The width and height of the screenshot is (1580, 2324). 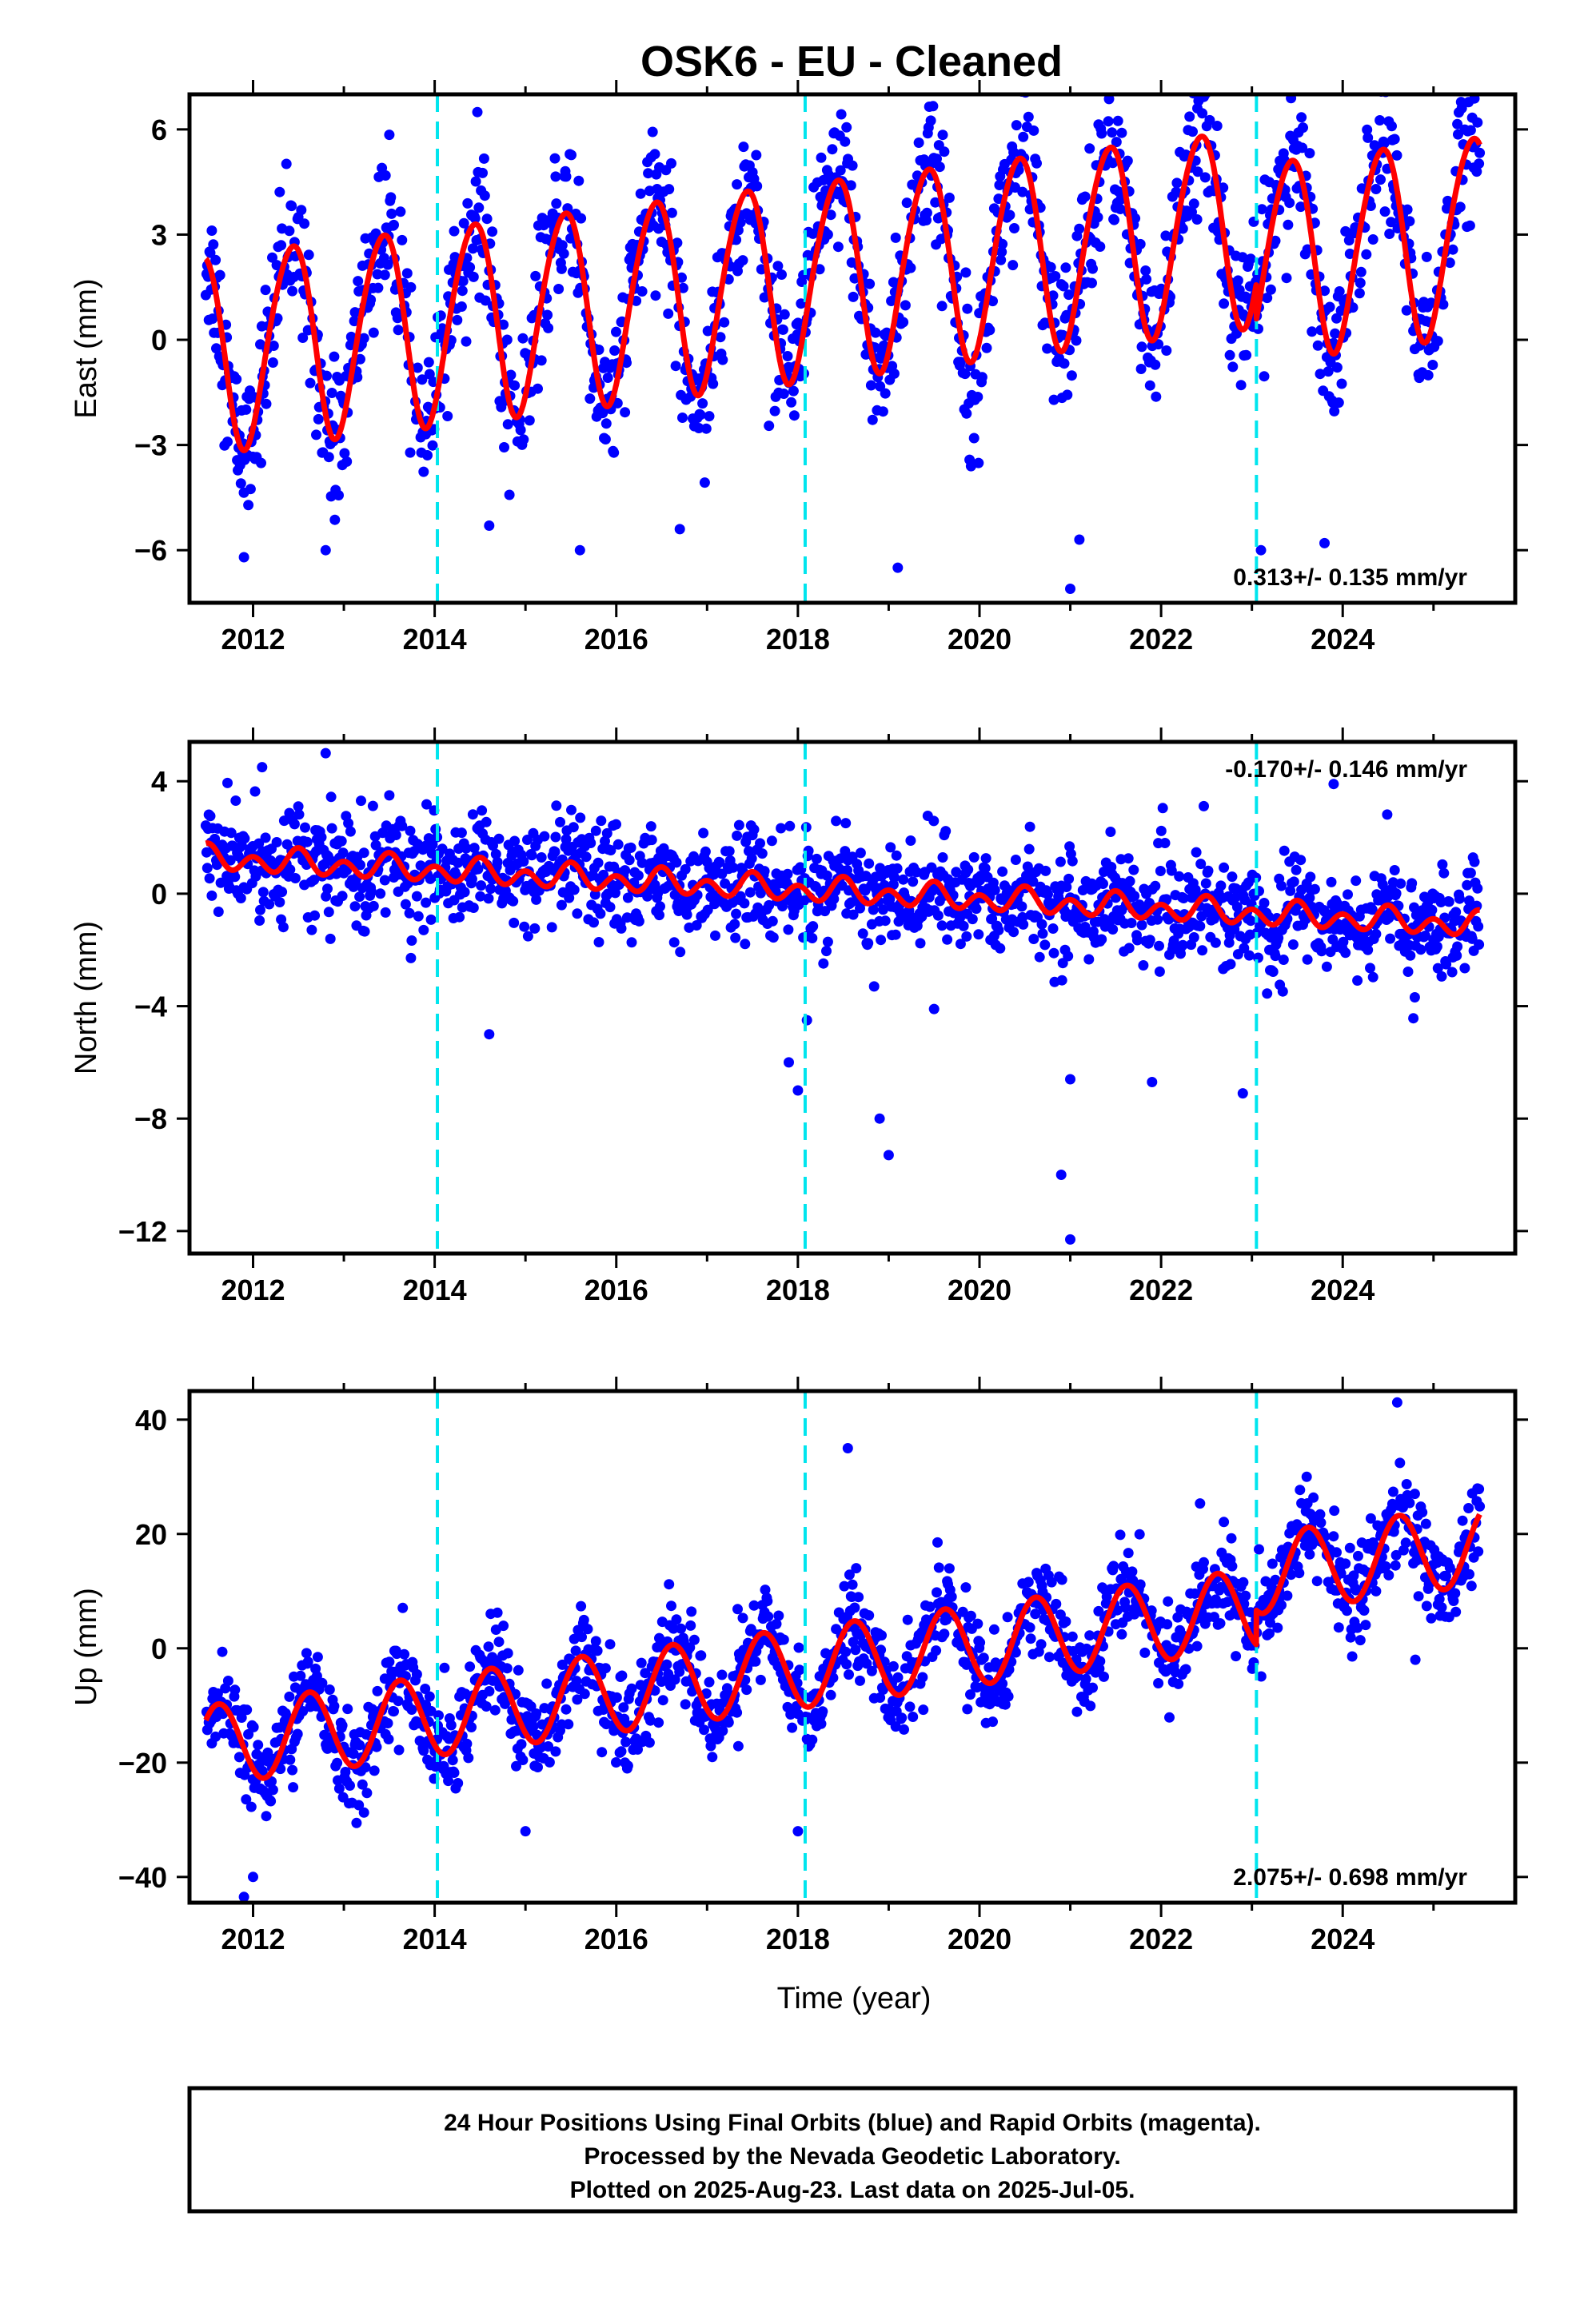 What do you see at coordinates (159, 235) in the screenshot?
I see `east-y-tick-label: 3` at bounding box center [159, 235].